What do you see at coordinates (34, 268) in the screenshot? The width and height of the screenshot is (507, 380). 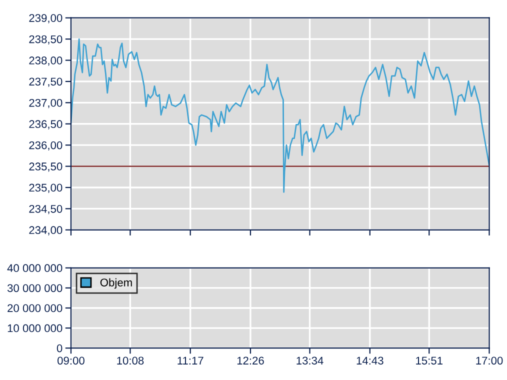 I see `y-tick-label: 40 000 000` at bounding box center [34, 268].